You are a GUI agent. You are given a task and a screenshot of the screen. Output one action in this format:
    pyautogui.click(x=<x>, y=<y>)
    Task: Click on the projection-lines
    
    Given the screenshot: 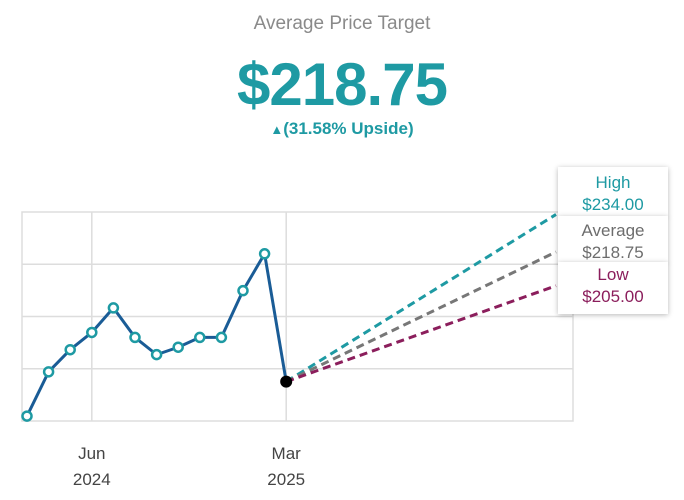 What is the action you would take?
    pyautogui.click(x=421, y=298)
    